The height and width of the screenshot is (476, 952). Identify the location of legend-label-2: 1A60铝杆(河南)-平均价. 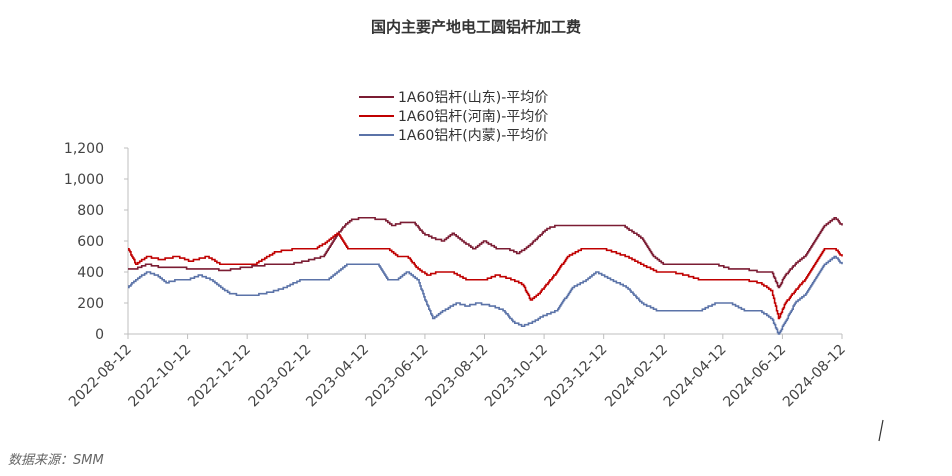
(473, 117).